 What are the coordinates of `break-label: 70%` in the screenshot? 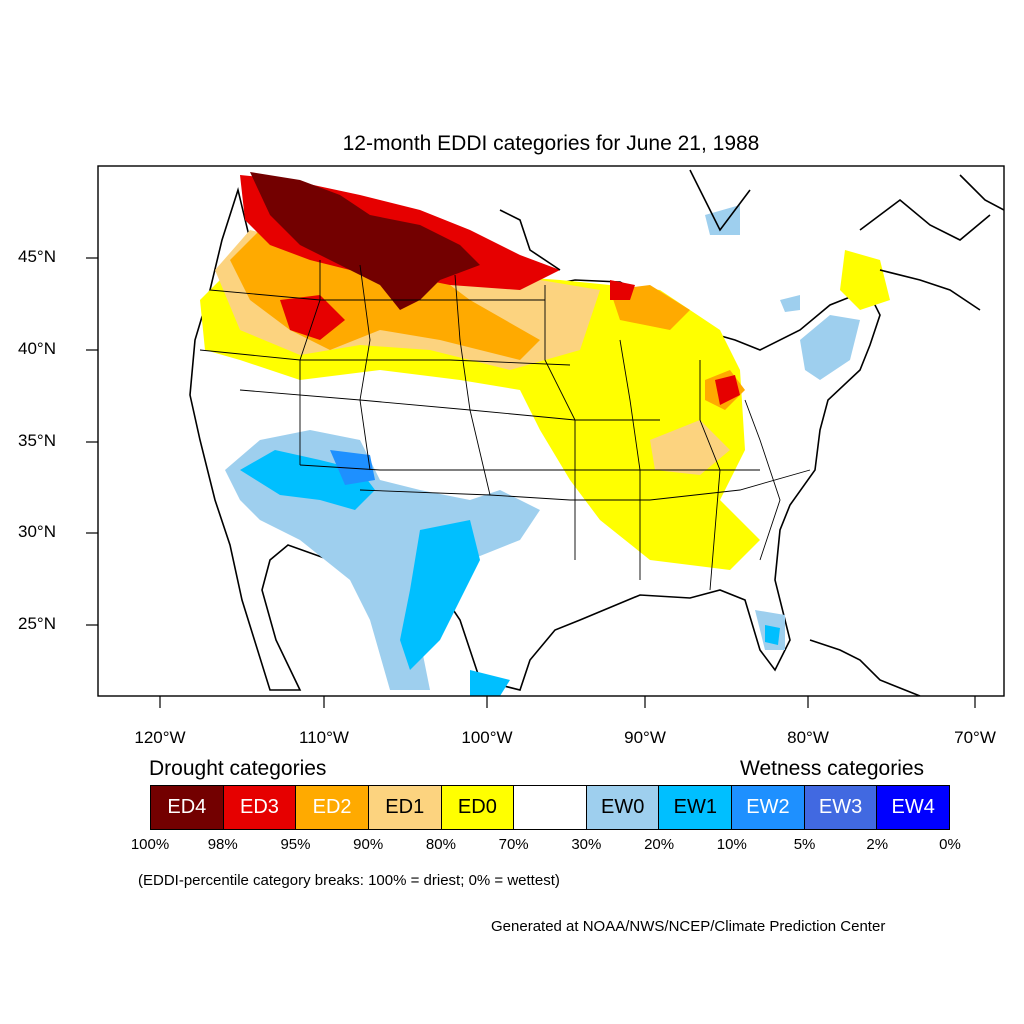 It's located at (513, 844).